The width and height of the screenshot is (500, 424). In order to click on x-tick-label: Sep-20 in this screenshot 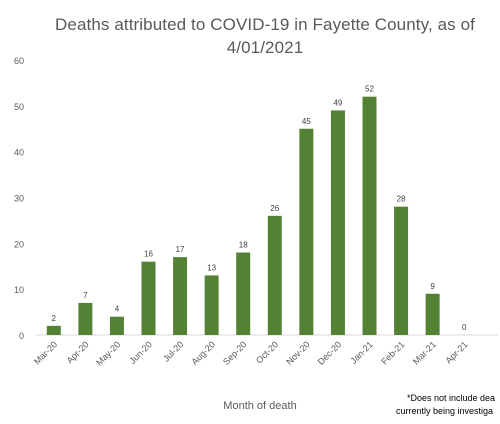, I will do `click(235, 353)`.